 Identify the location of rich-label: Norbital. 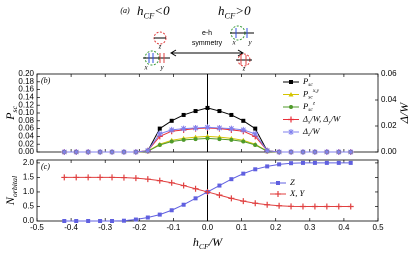
(11, 191).